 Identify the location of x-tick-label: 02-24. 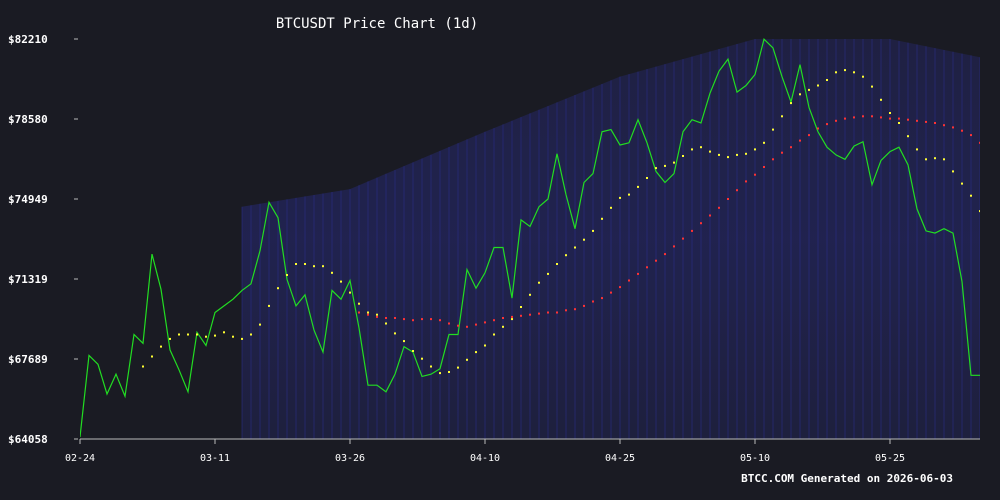
(80, 458).